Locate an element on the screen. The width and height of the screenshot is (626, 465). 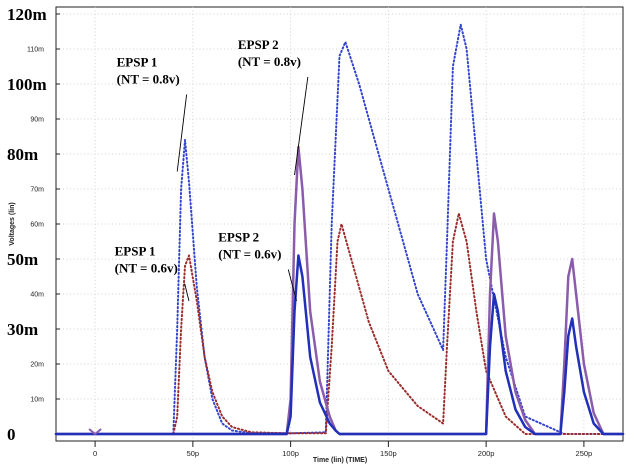
x-axis-label: Time (lin) (TIME) is located at coordinates (340, 460).